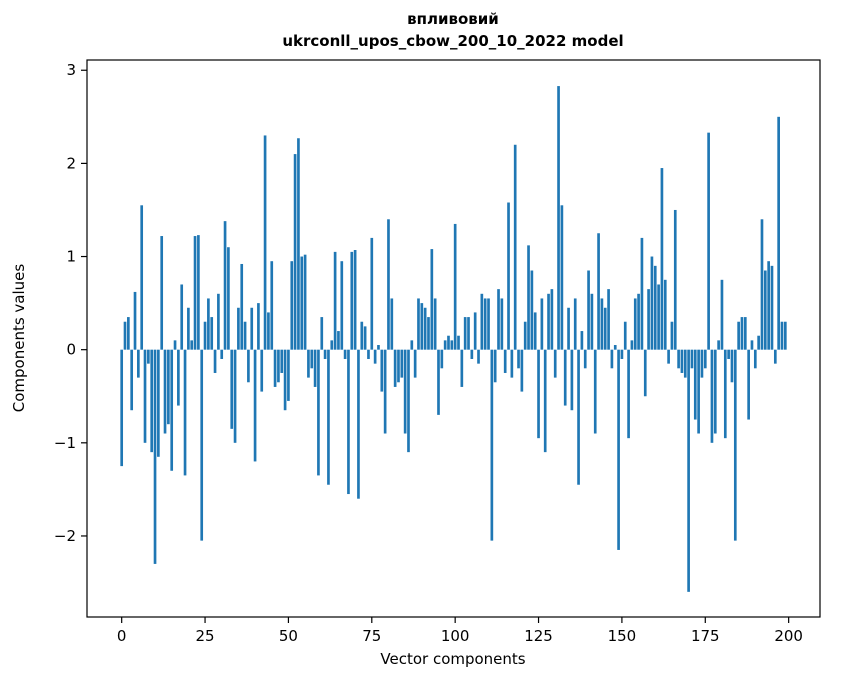  What do you see at coordinates (622, 636) in the screenshot?
I see `x-tick-label: 150` at bounding box center [622, 636].